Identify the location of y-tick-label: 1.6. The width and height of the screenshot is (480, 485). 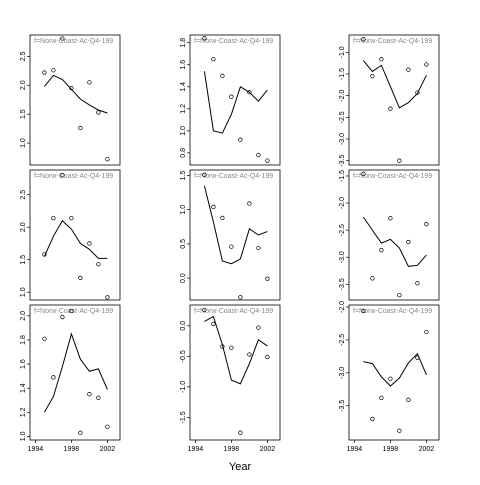
(23, 364).